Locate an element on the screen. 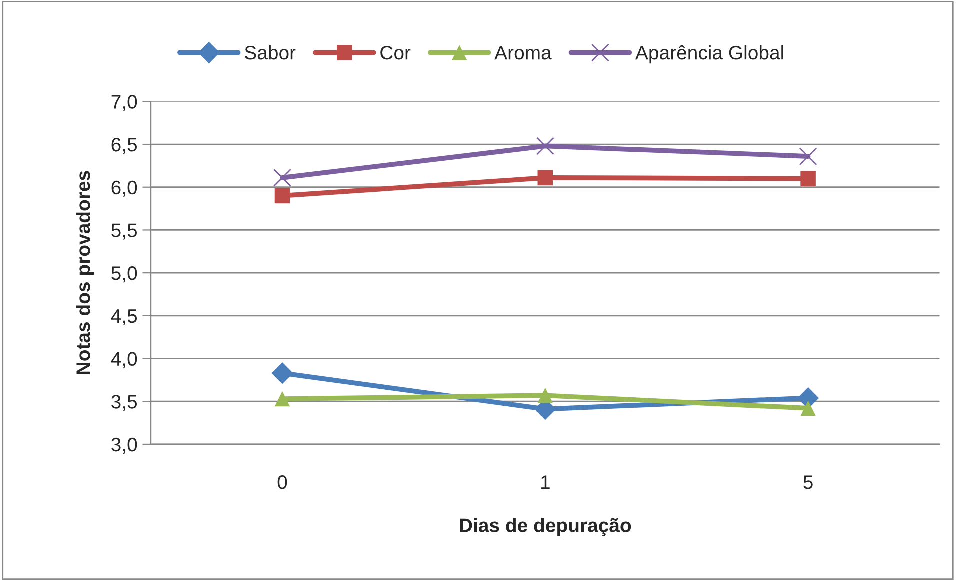 The width and height of the screenshot is (956, 581). y-tick-label: 7,0 is located at coordinates (125, 103).